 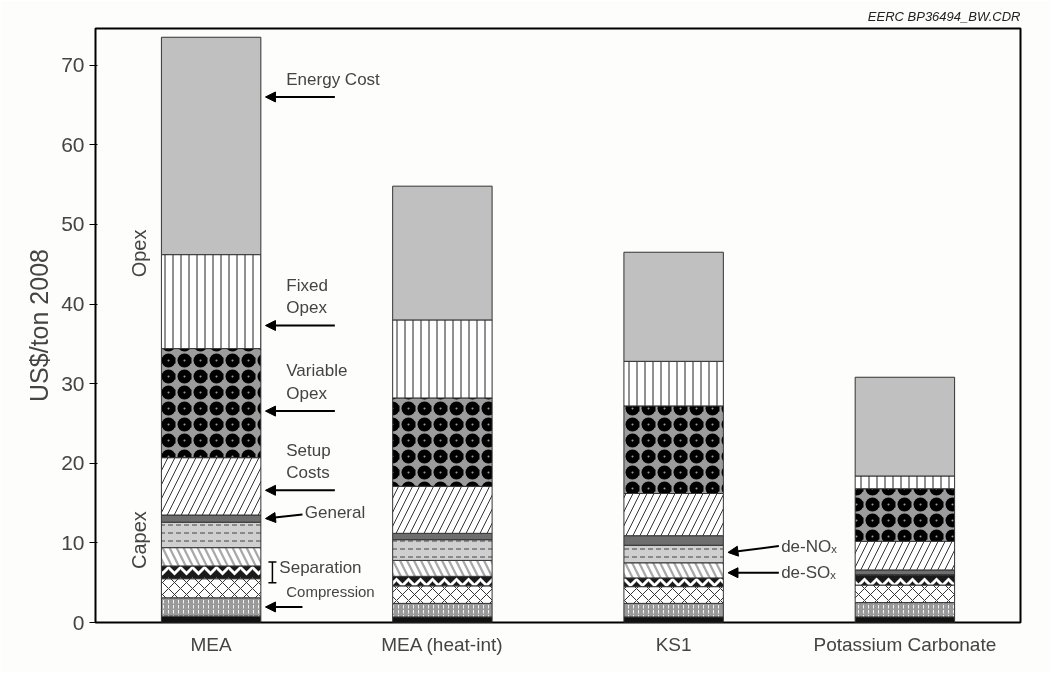 What do you see at coordinates (73, 542) in the screenshot?
I see `y-tick-label: 10` at bounding box center [73, 542].